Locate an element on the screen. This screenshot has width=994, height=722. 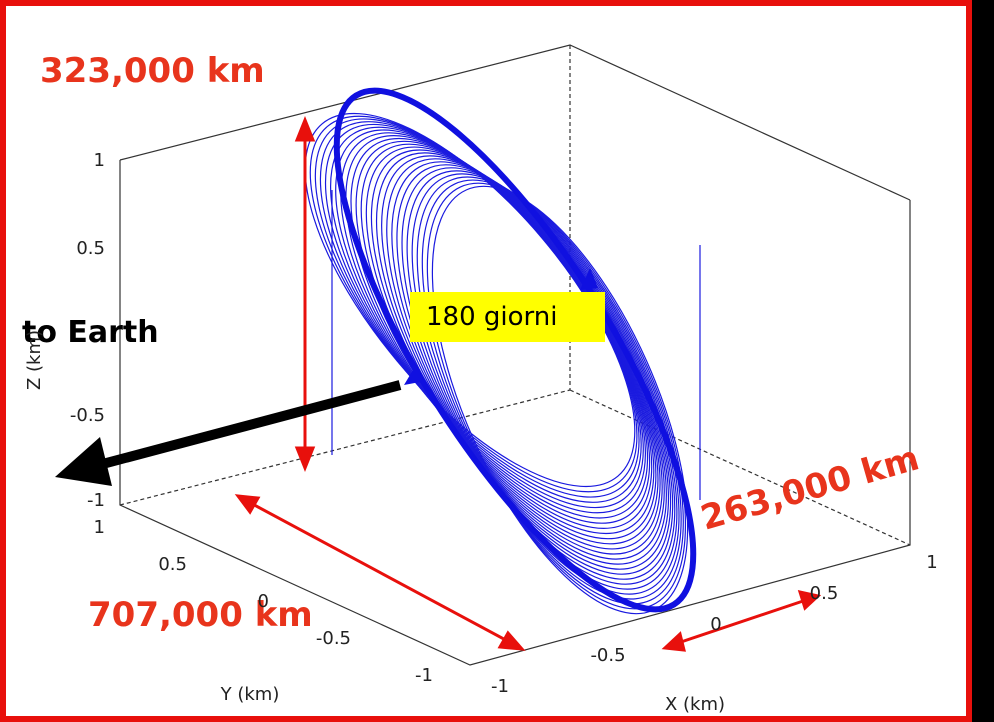
axis-label: Y (km) is located at coordinates (250, 694).